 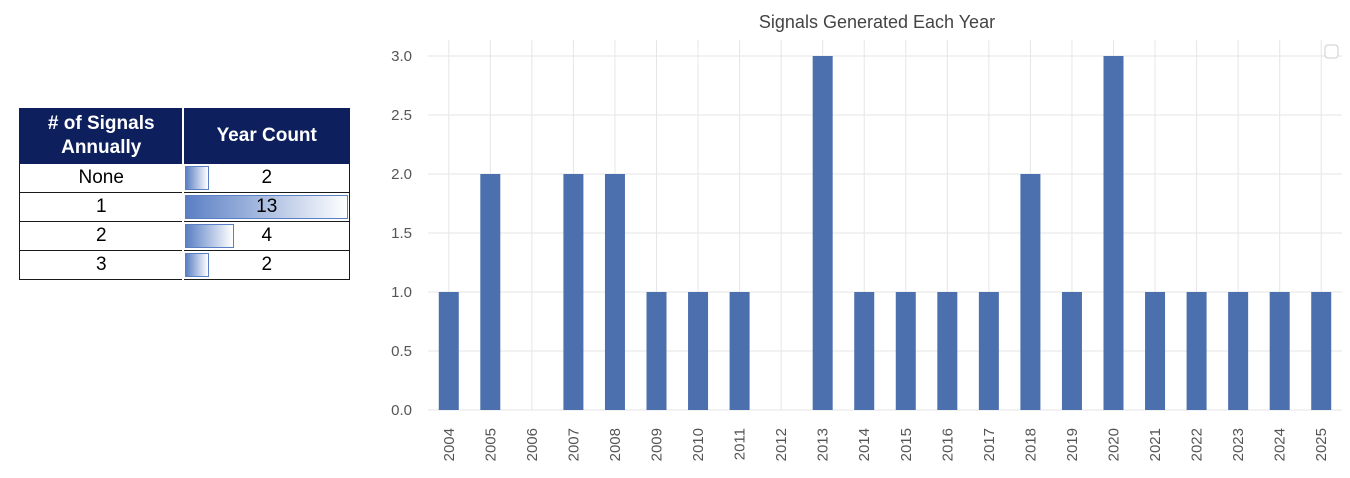 I want to click on x-tick-label: 2009, so click(x=657, y=444).